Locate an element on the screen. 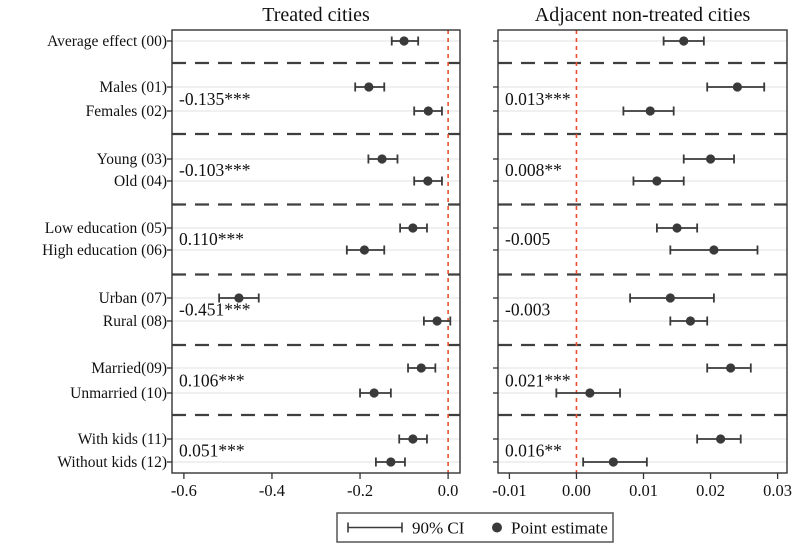 The height and width of the screenshot is (551, 799). panel-title: Treated cities is located at coordinates (316, 15).